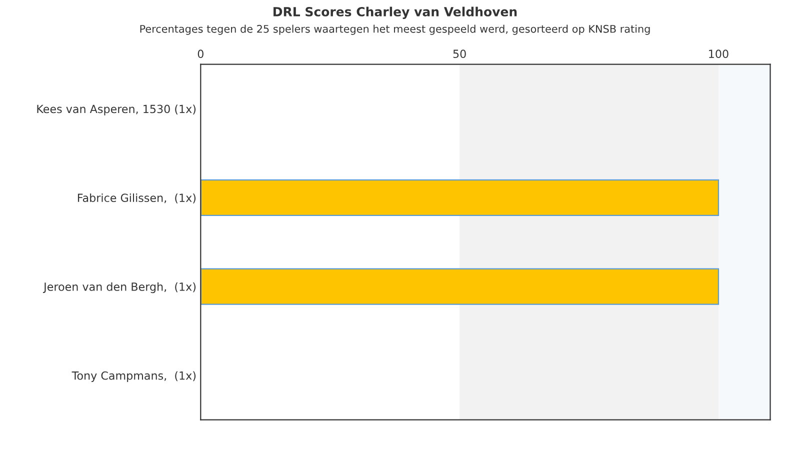  I want to click on y-tick-label: Fabrice Gilissen, (1x), so click(137, 198).